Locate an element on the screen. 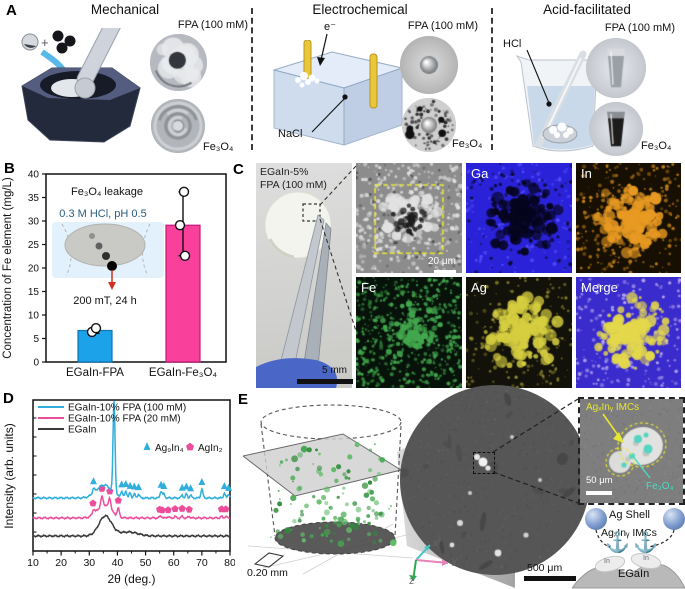 The height and width of the screenshot is (589, 685). eds-map-fe-canvas is located at coordinates (409, 332).